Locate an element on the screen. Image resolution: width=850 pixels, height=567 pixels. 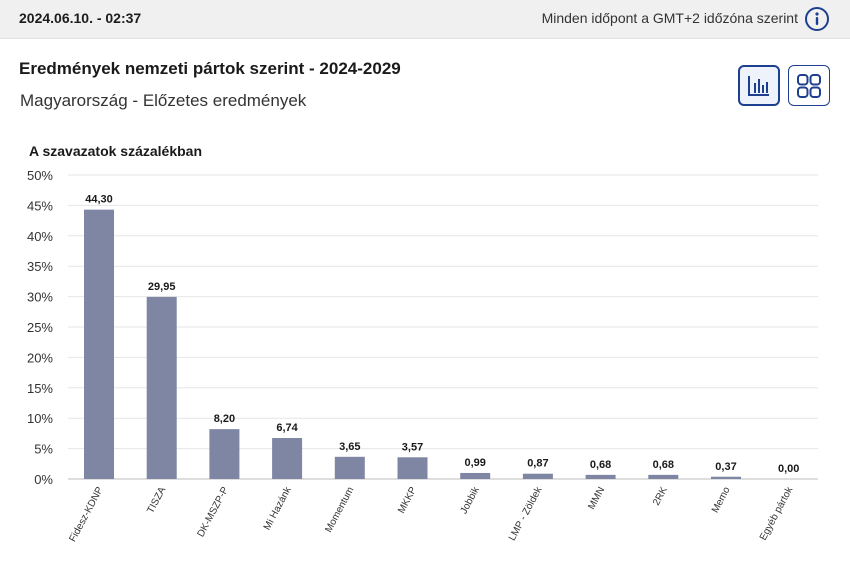
x-tick-label: Fidesz-KDNP is located at coordinates (86, 514).